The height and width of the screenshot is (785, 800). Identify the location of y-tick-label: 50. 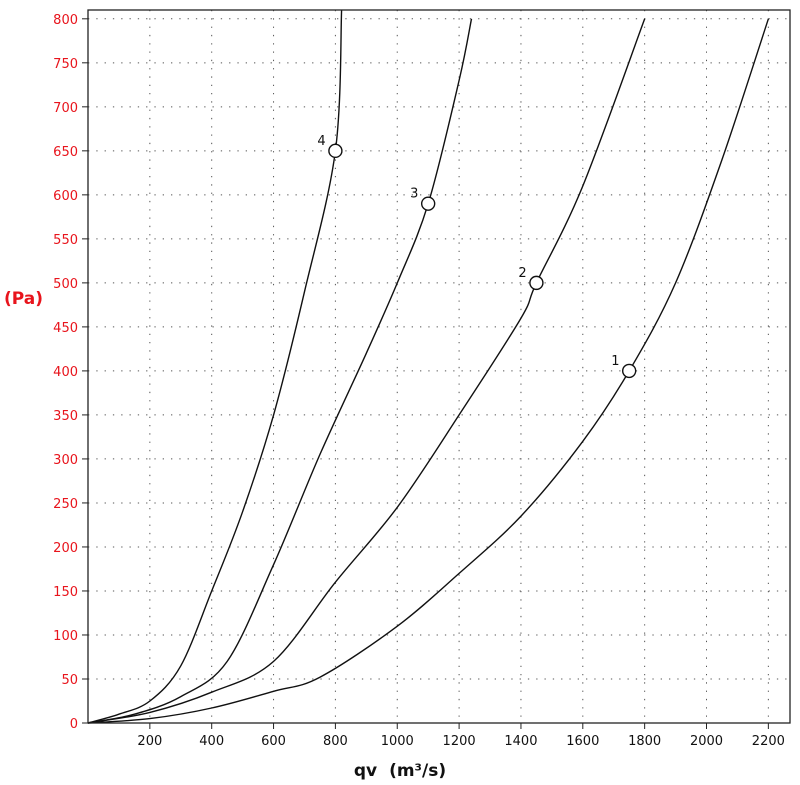
(69, 680).